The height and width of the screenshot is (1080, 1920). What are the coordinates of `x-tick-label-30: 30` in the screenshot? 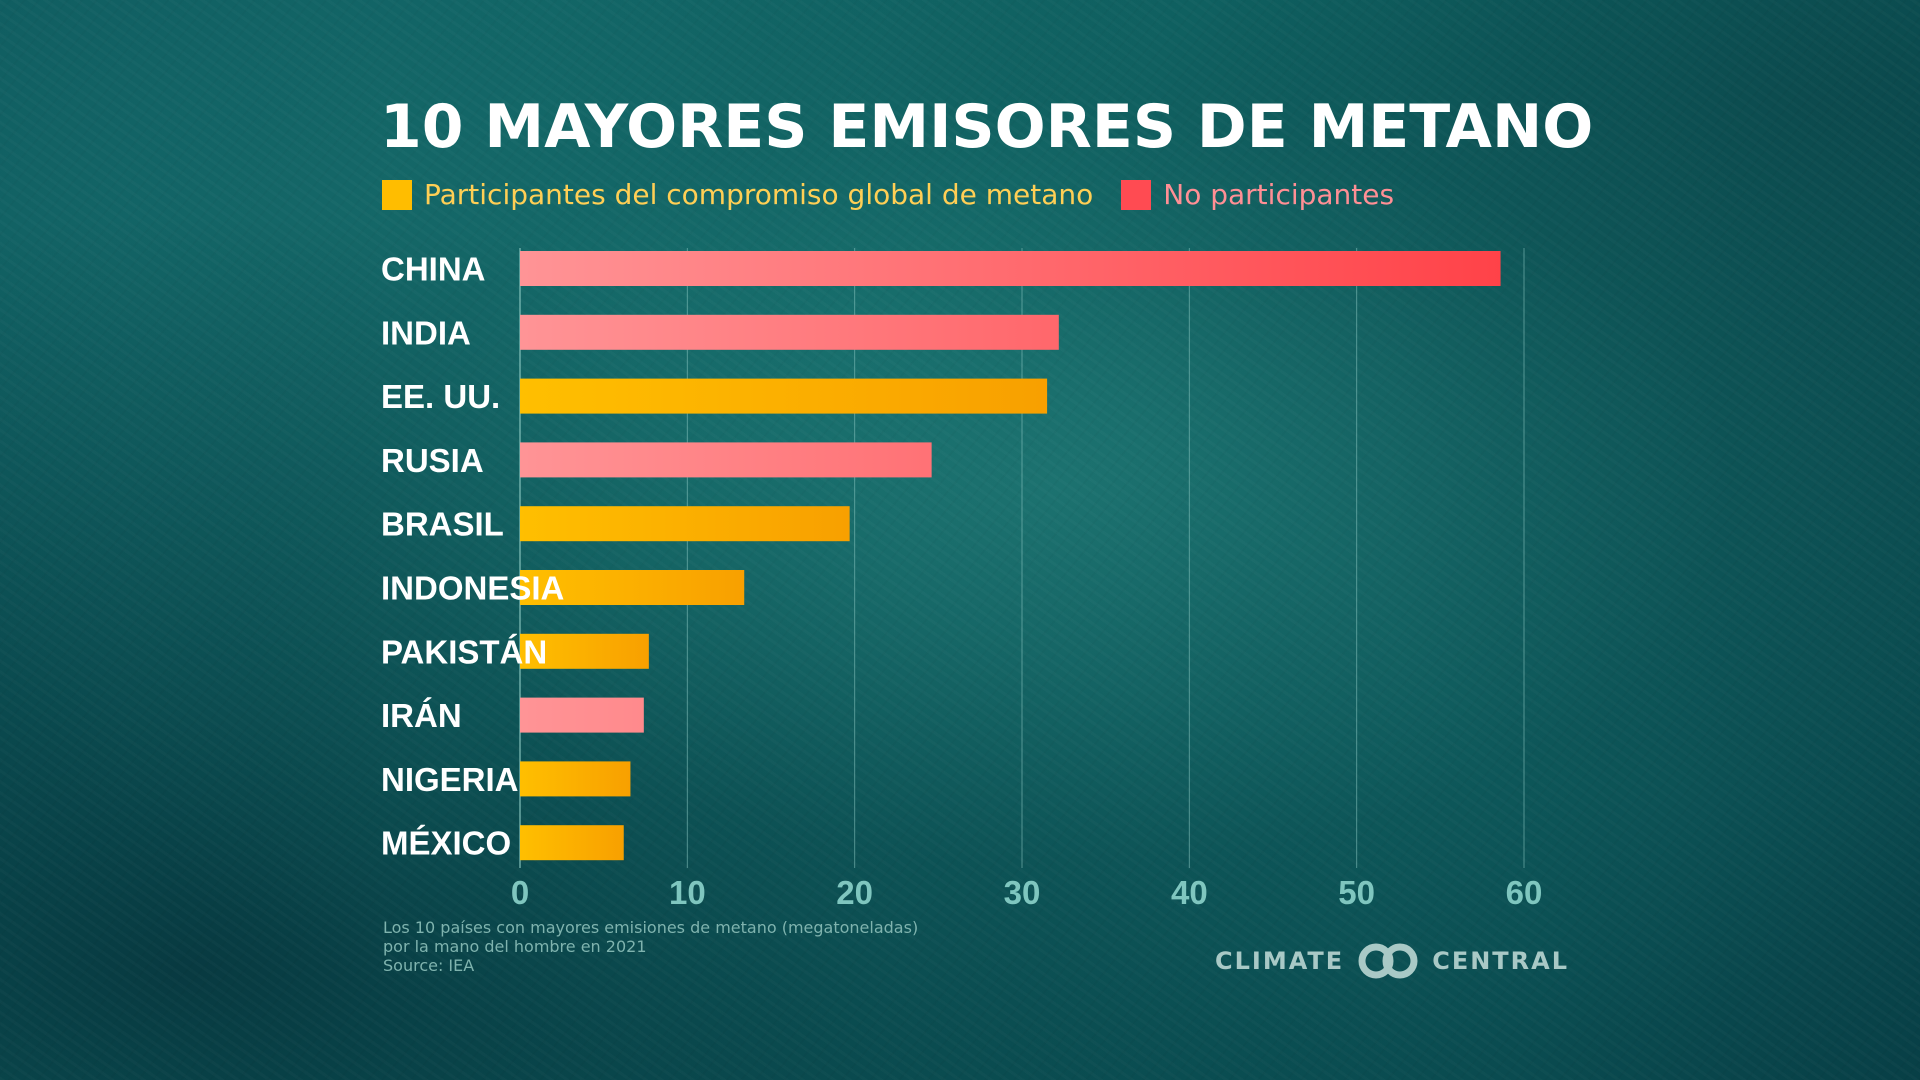 It's located at (1022, 892).